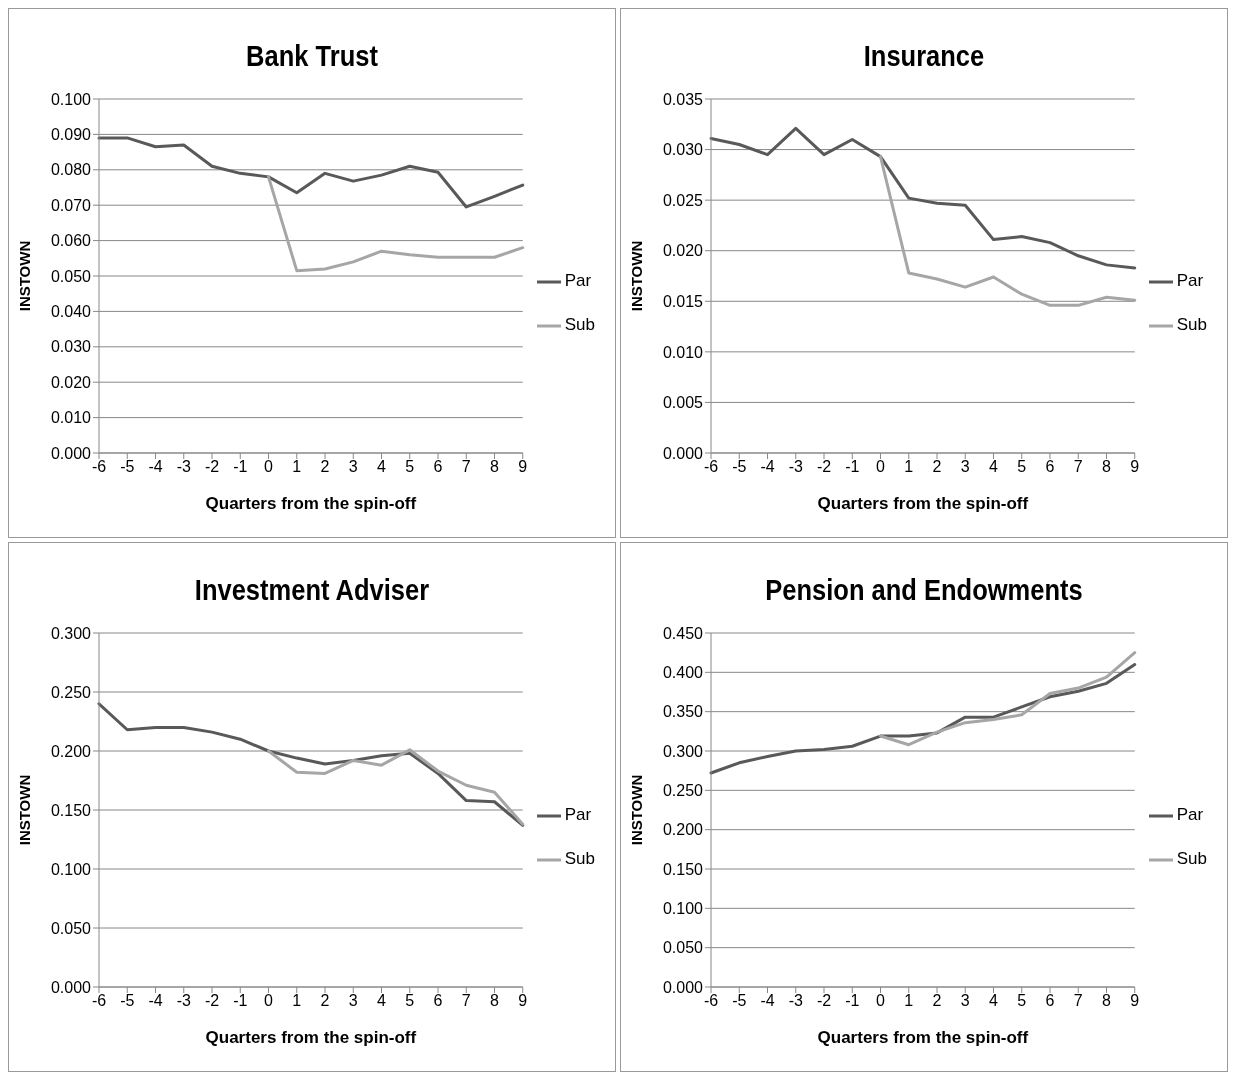  Describe the element at coordinates (683, 633) in the screenshot. I see `y-tick-label: 0.450` at that location.